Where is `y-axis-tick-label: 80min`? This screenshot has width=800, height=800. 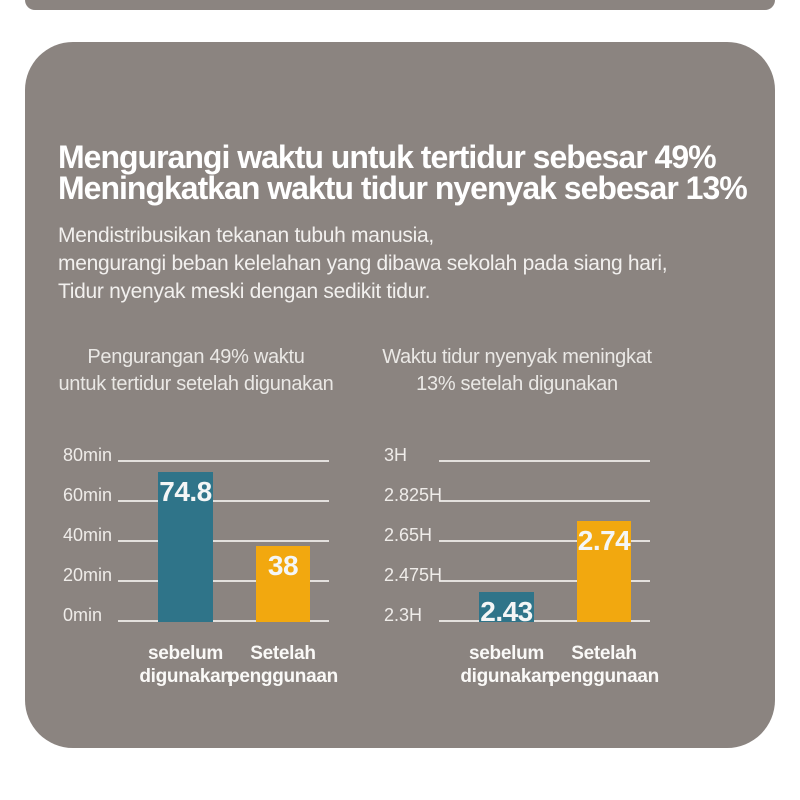
y-axis-tick-label: 80min is located at coordinates (88, 455).